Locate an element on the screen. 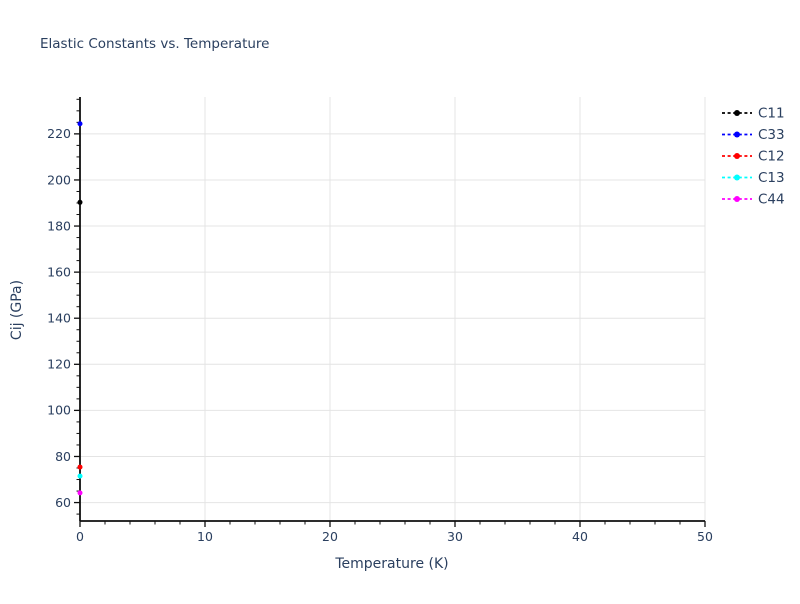  y-tick-label: 220 is located at coordinates (59, 133).